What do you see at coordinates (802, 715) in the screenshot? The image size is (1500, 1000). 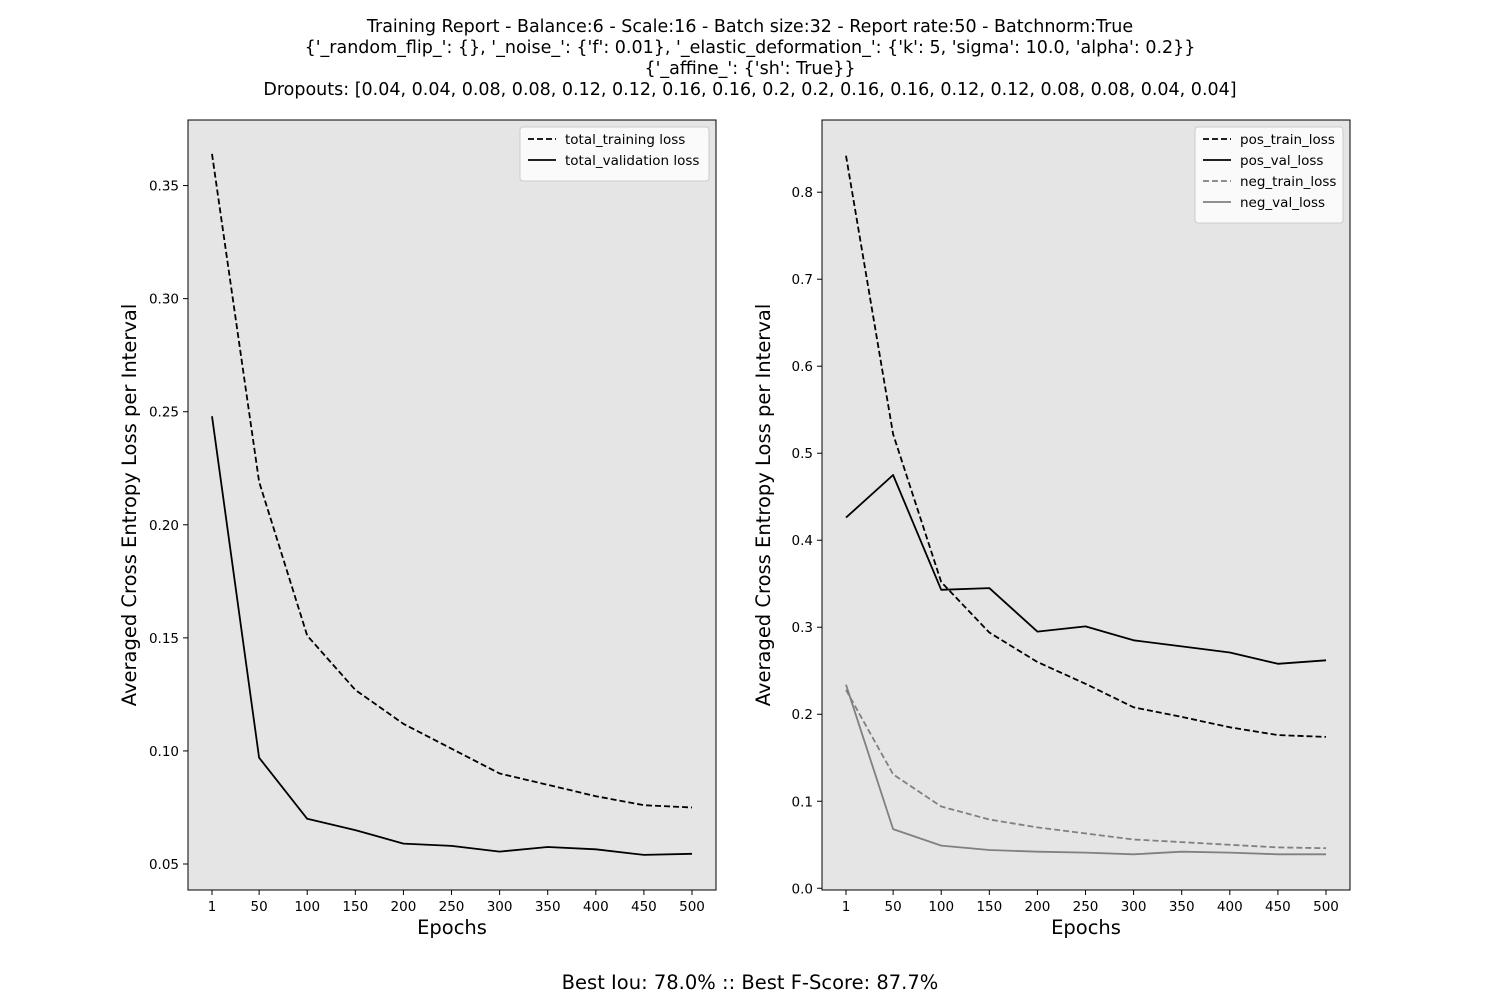 I see `y-tick-label: 0.2` at bounding box center [802, 715].